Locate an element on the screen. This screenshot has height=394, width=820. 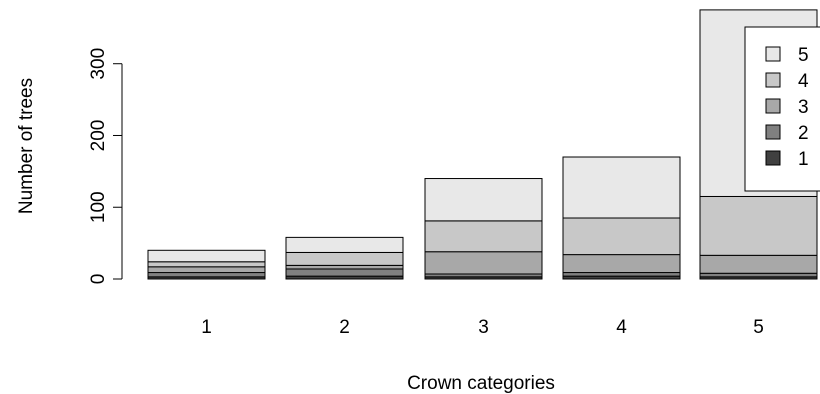
bar-segment-cat2-series4 is located at coordinates (344, 258).